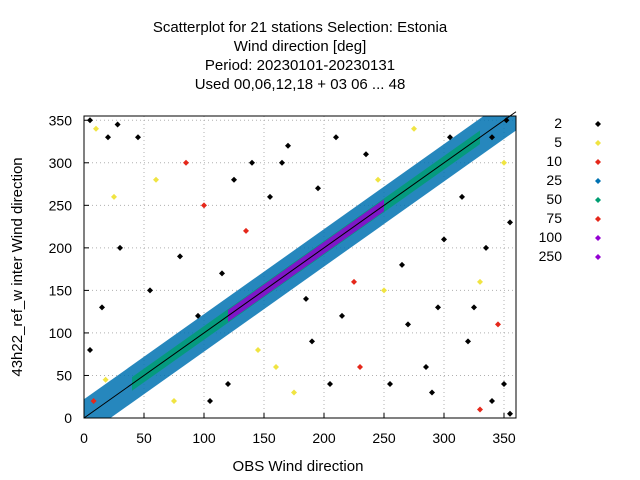 This screenshot has width=640, height=480. Describe the element at coordinates (384, 438) in the screenshot. I see `x-tick-label: 250` at that location.